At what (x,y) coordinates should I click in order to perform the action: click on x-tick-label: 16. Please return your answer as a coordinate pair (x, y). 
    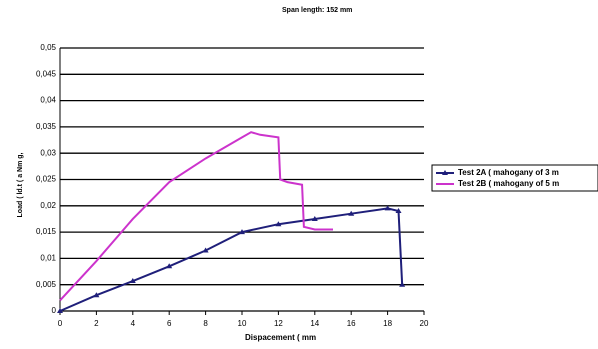
    Looking at the image, I should click on (351, 323).